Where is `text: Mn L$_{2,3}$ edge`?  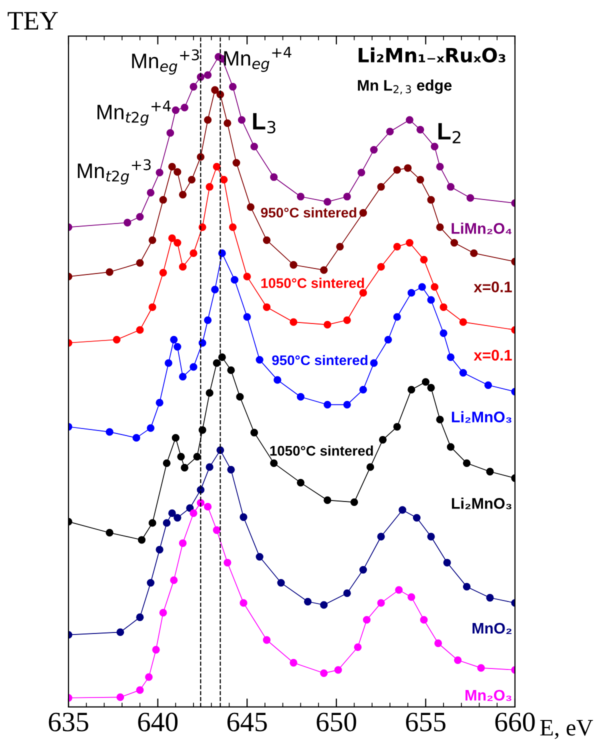 text: Mn L$_{2,3}$ edge is located at coordinates (405, 87).